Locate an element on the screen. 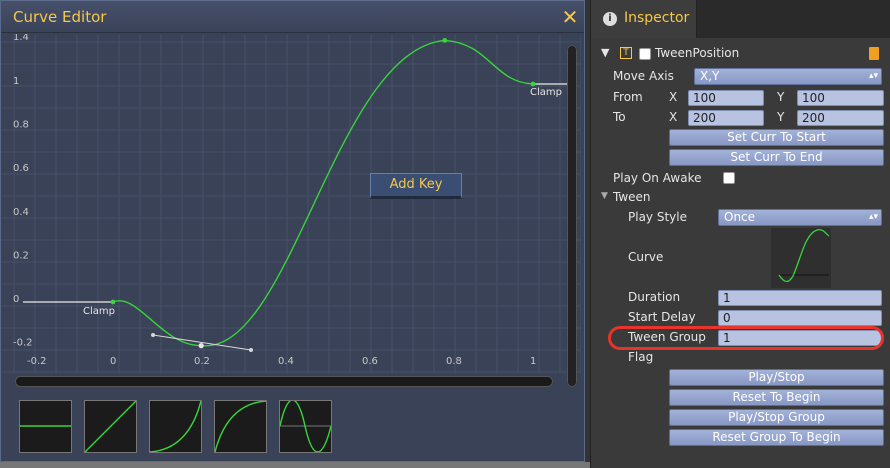 Image resolution: width=890 pixels, height=468 pixels. trash-icon is located at coordinates (874, 53).